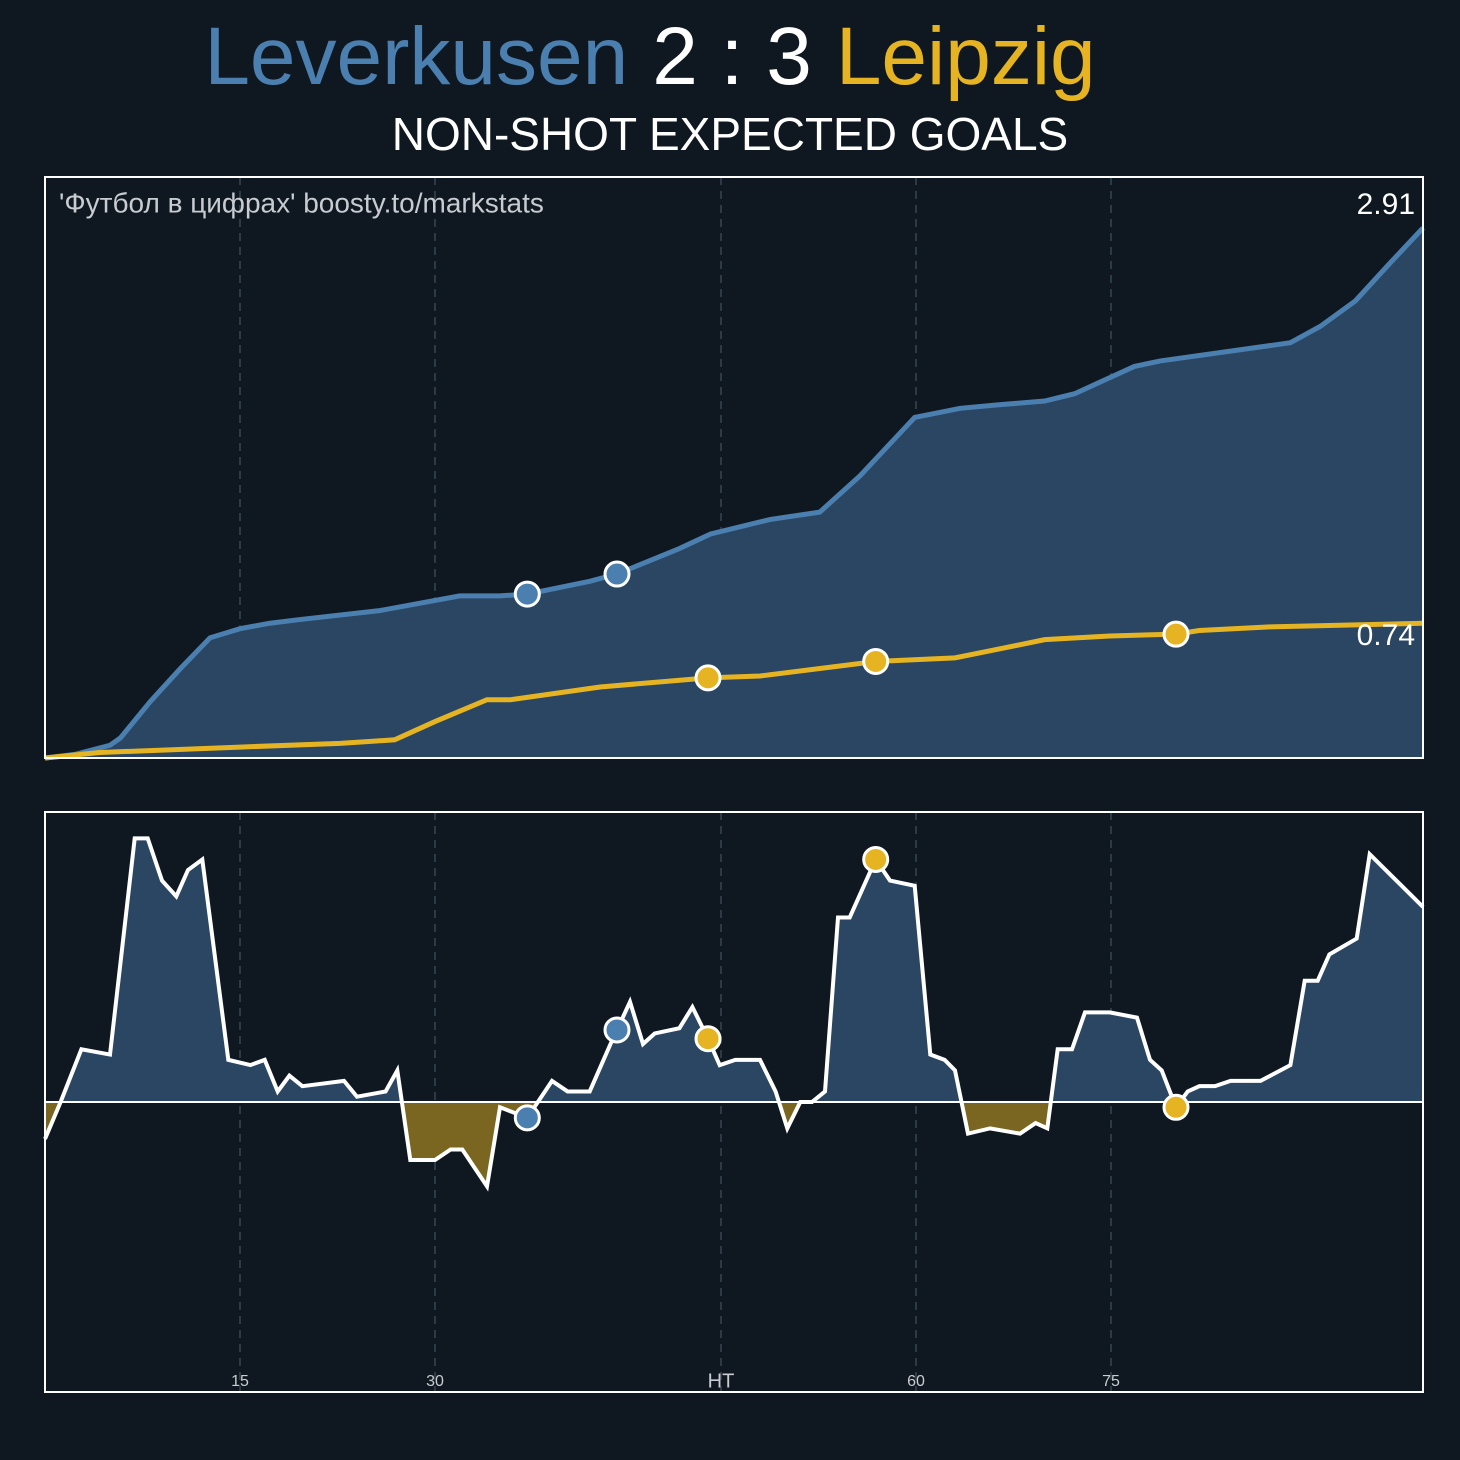 This screenshot has height=1460, width=1460. Describe the element at coordinates (1111, 1381) in the screenshot. I see `x-tick-label: 75` at that location.